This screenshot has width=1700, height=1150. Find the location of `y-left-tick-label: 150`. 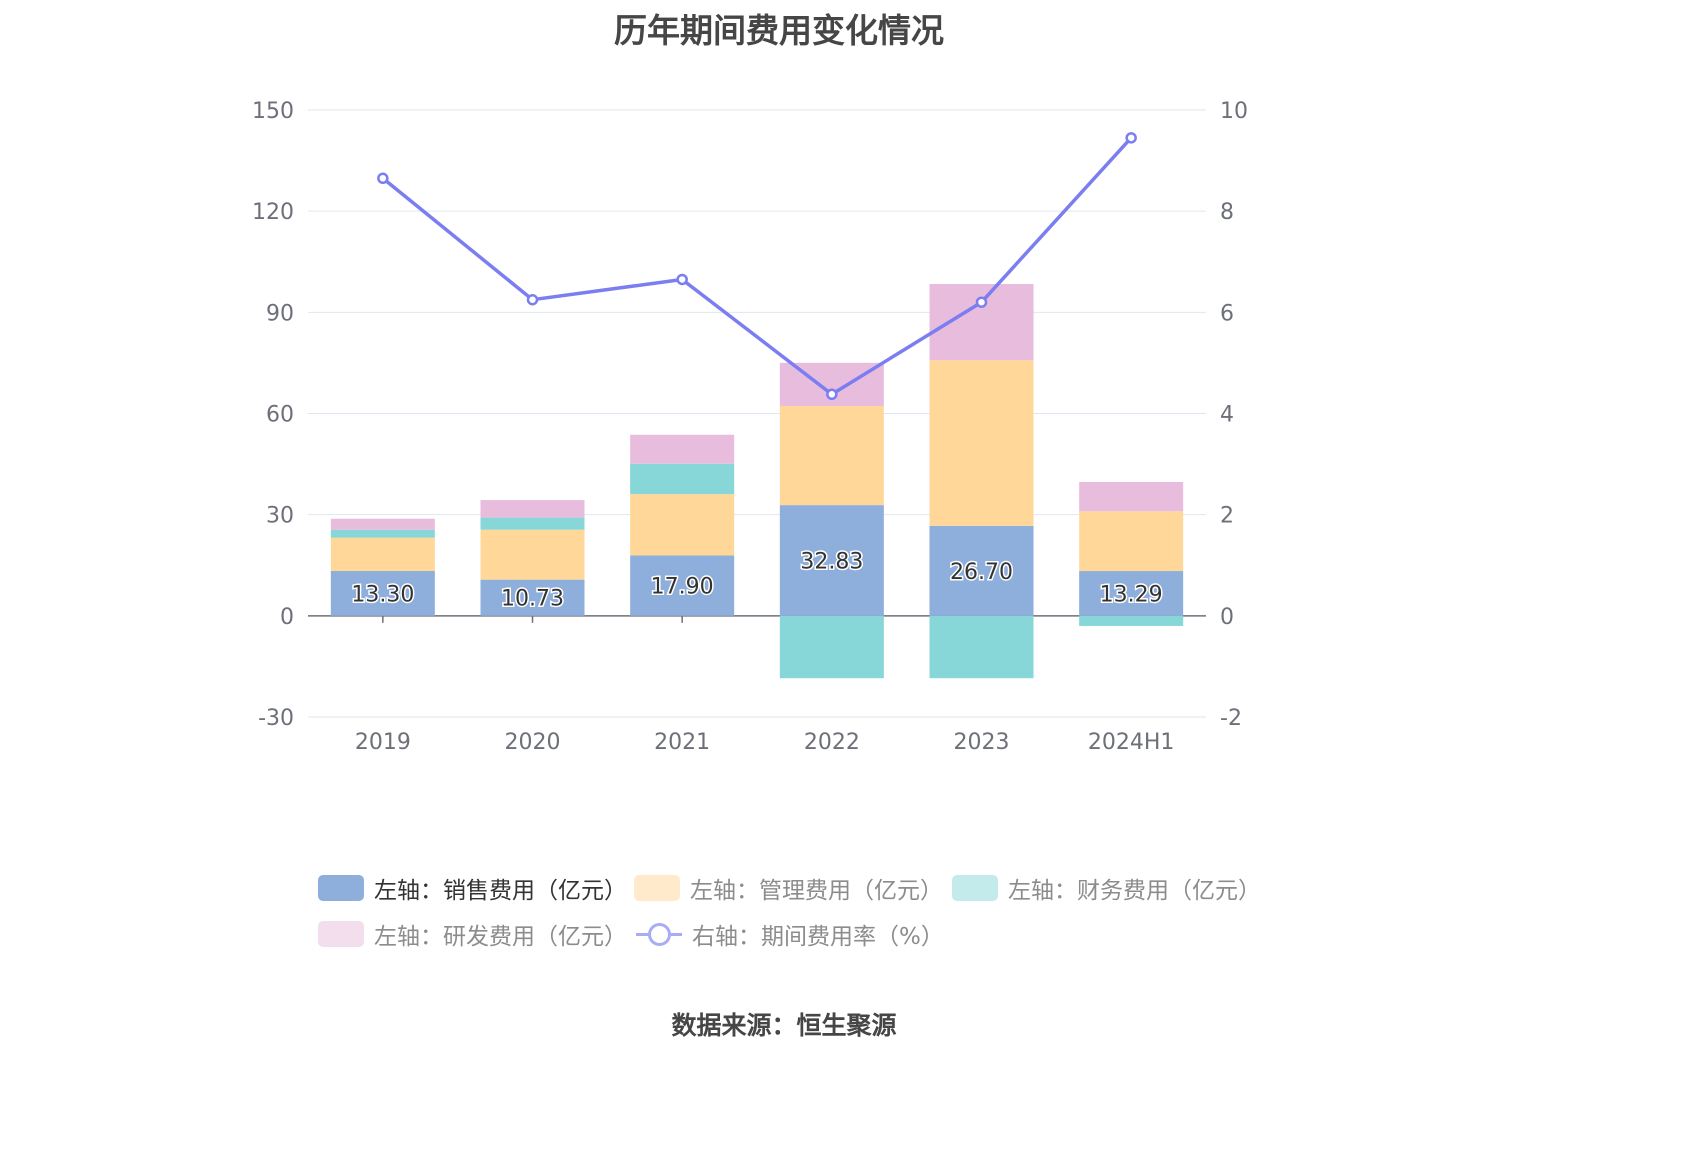

y-left-tick-label: 150 is located at coordinates (273, 111).